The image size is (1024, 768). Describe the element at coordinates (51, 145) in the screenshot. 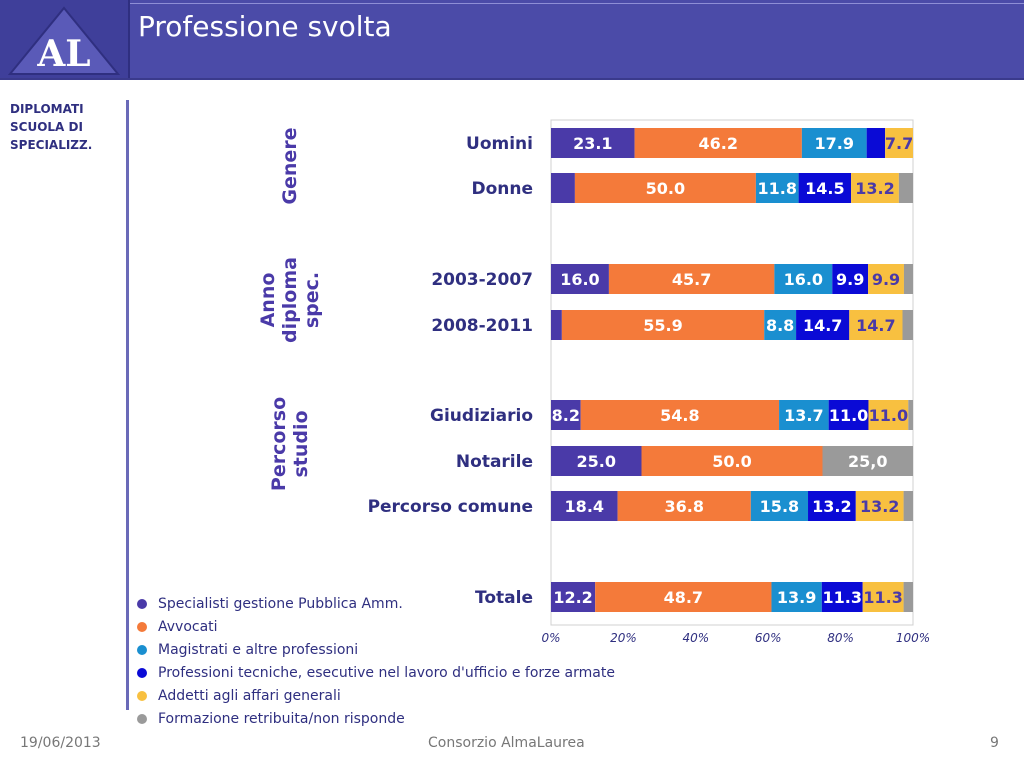

I see `side-label-line-3: SPECIALIZZ.` at that location.